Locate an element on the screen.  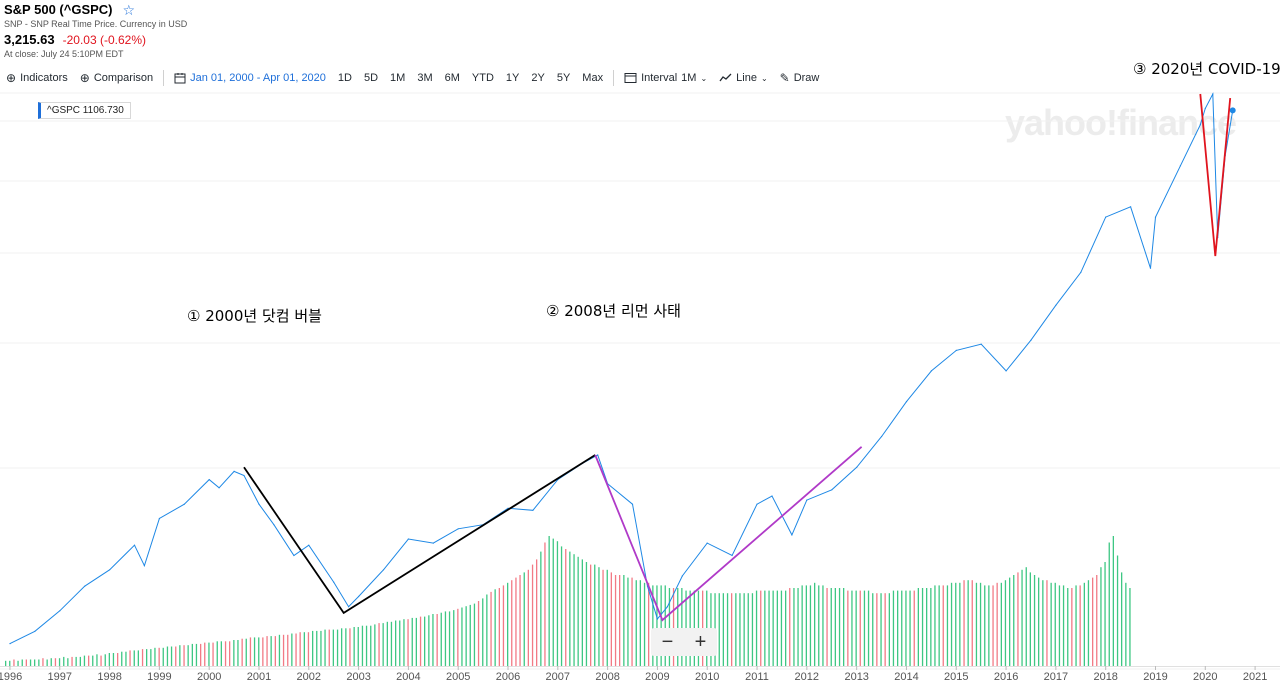
interval-dropdown: Interval 1M ⌄ is located at coordinates (665, 78).